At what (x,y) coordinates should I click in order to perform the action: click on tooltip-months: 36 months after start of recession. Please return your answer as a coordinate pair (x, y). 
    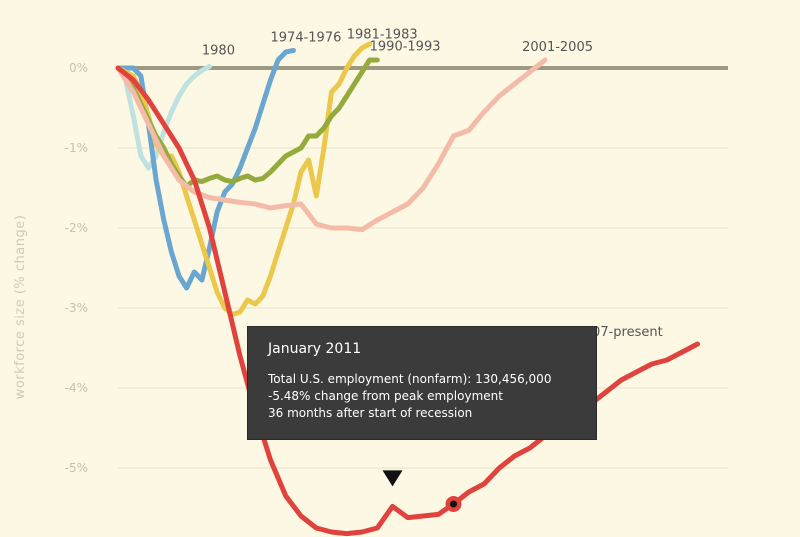
    Looking at the image, I should click on (370, 413).